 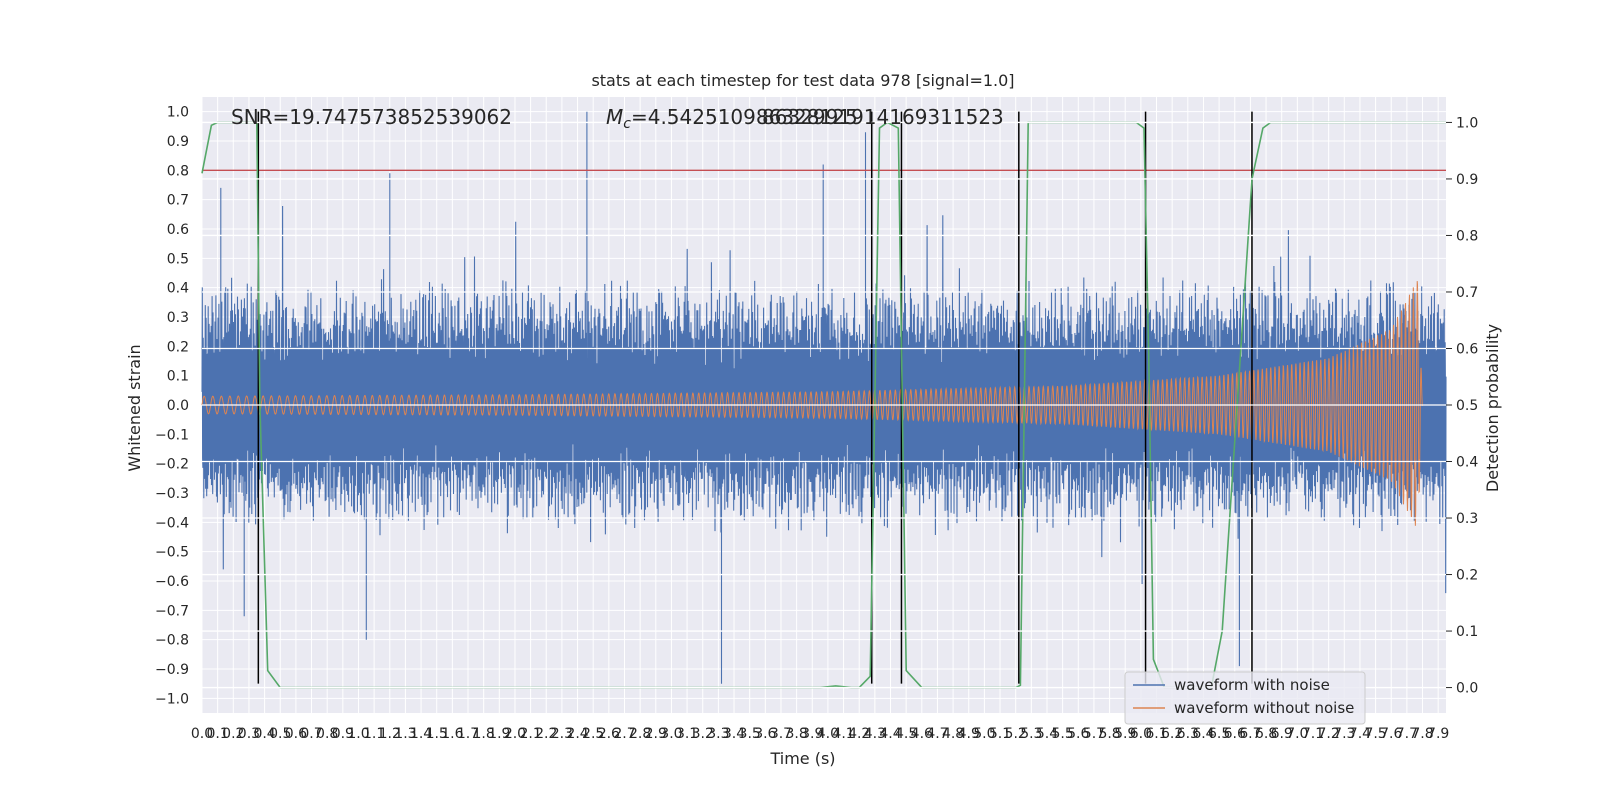 I want to click on x-tick-label: 3.4, so click(x=734, y=734).